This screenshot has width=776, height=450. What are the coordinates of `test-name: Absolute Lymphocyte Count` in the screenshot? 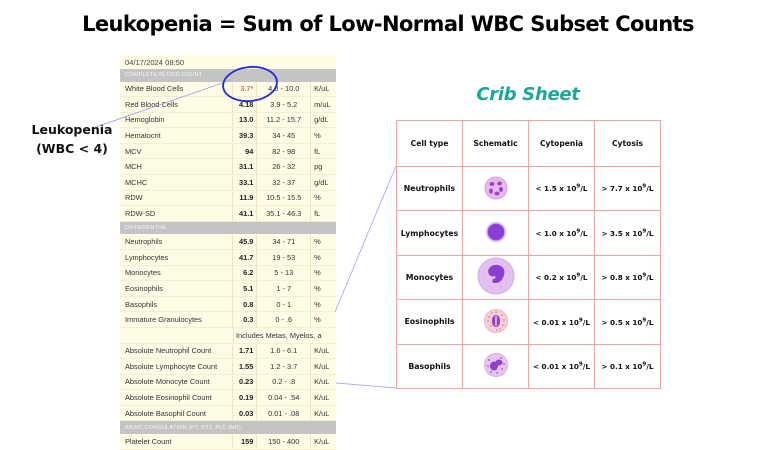 It's located at (171, 366).